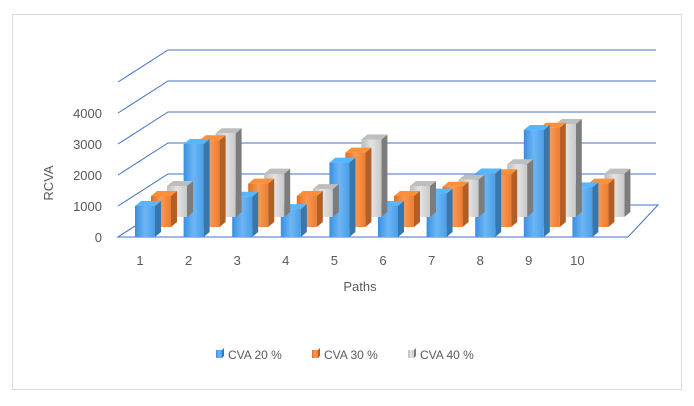  I want to click on x-tick-label: 8, so click(480, 260).